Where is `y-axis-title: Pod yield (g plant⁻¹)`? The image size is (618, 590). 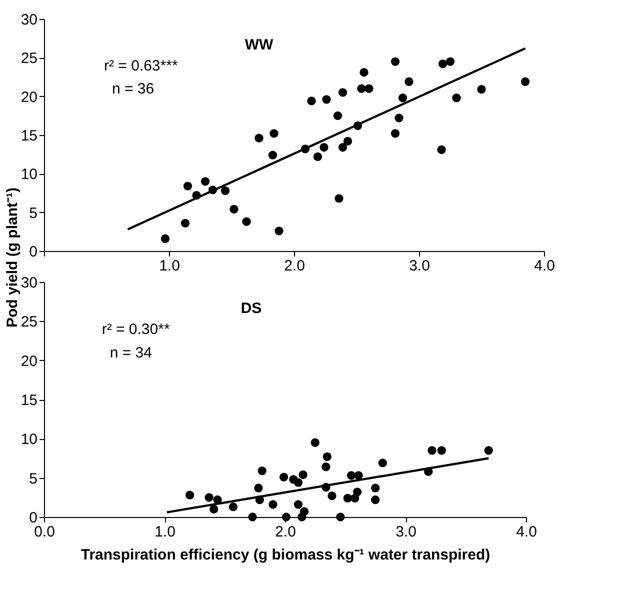 y-axis-title: Pod yield (g plant⁻¹) is located at coordinates (12, 258).